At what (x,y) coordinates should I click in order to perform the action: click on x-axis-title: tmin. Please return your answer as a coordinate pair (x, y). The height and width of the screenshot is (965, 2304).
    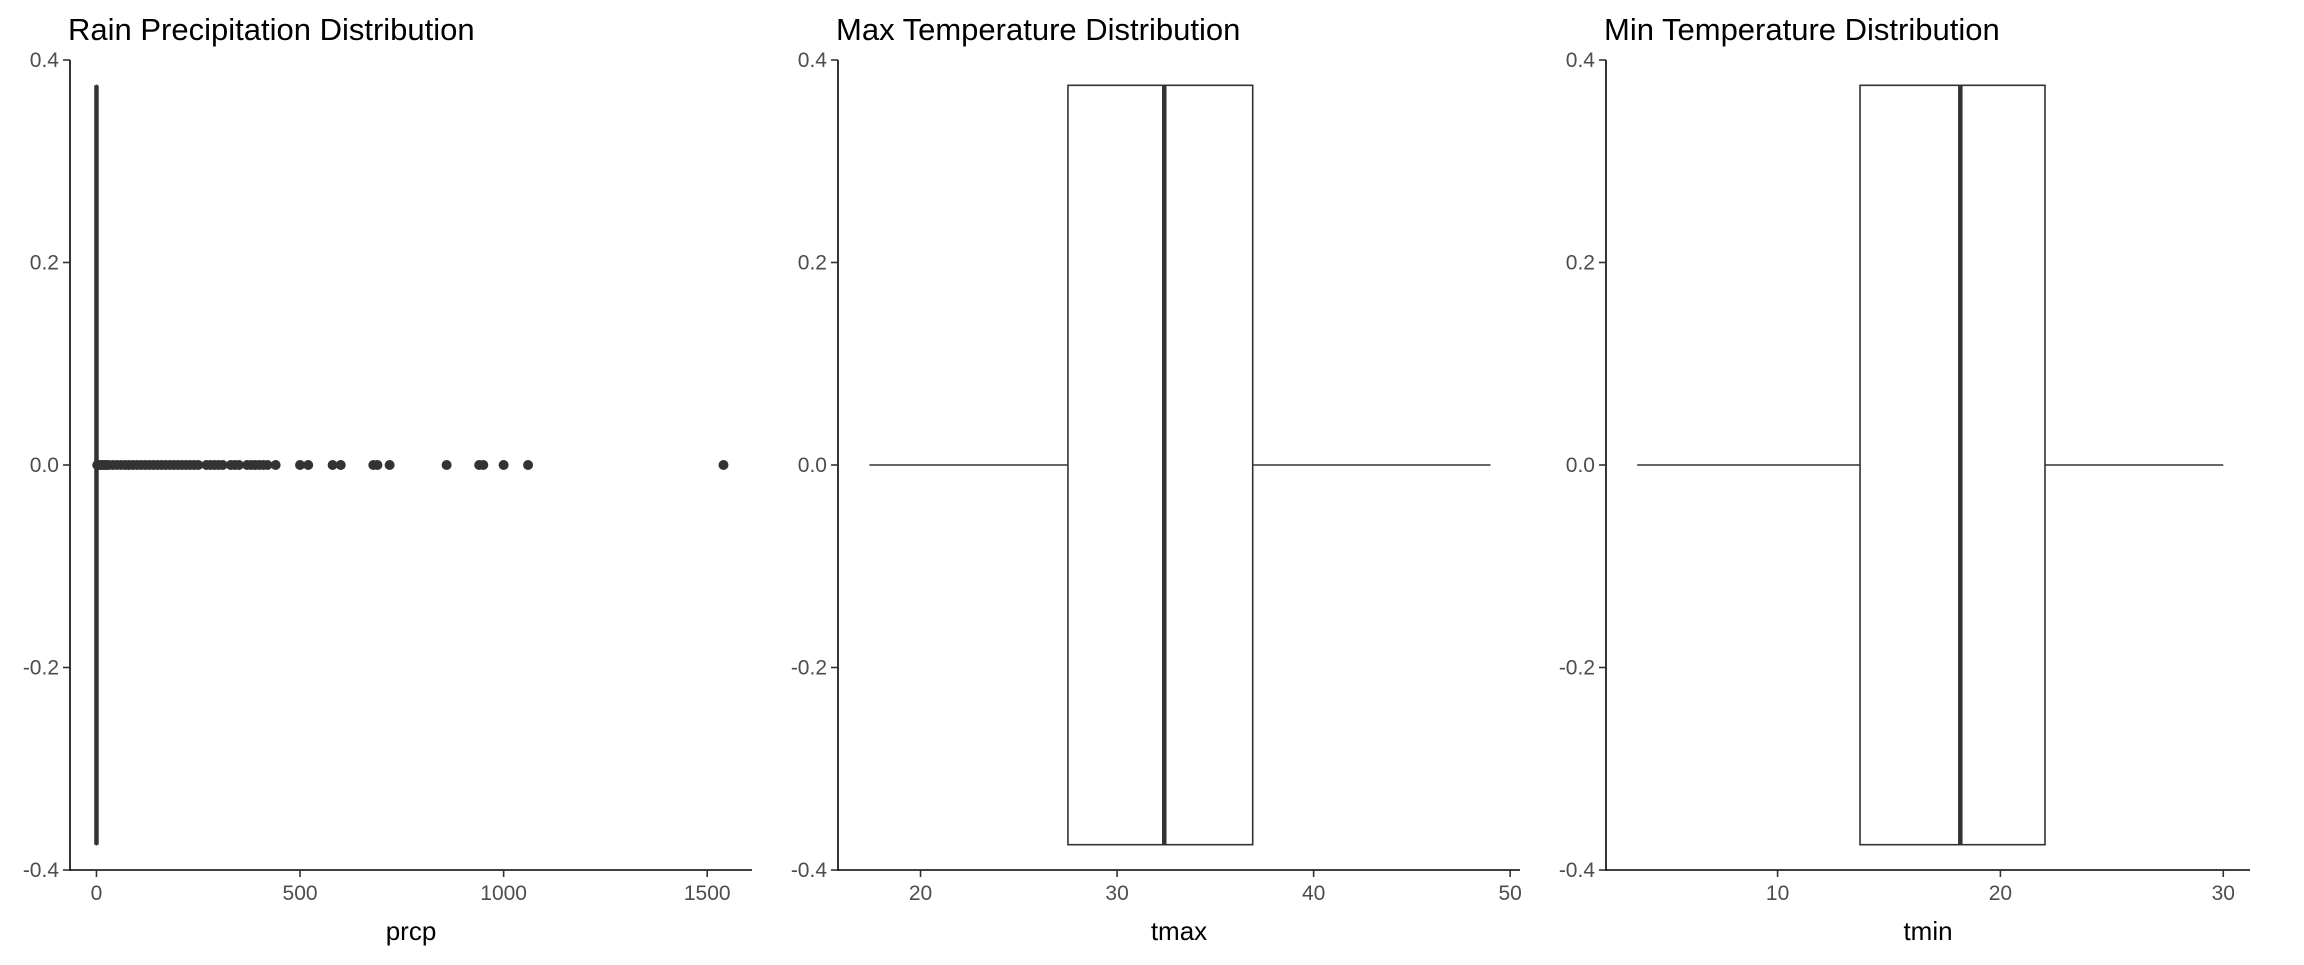
    Looking at the image, I should click on (1927, 931).